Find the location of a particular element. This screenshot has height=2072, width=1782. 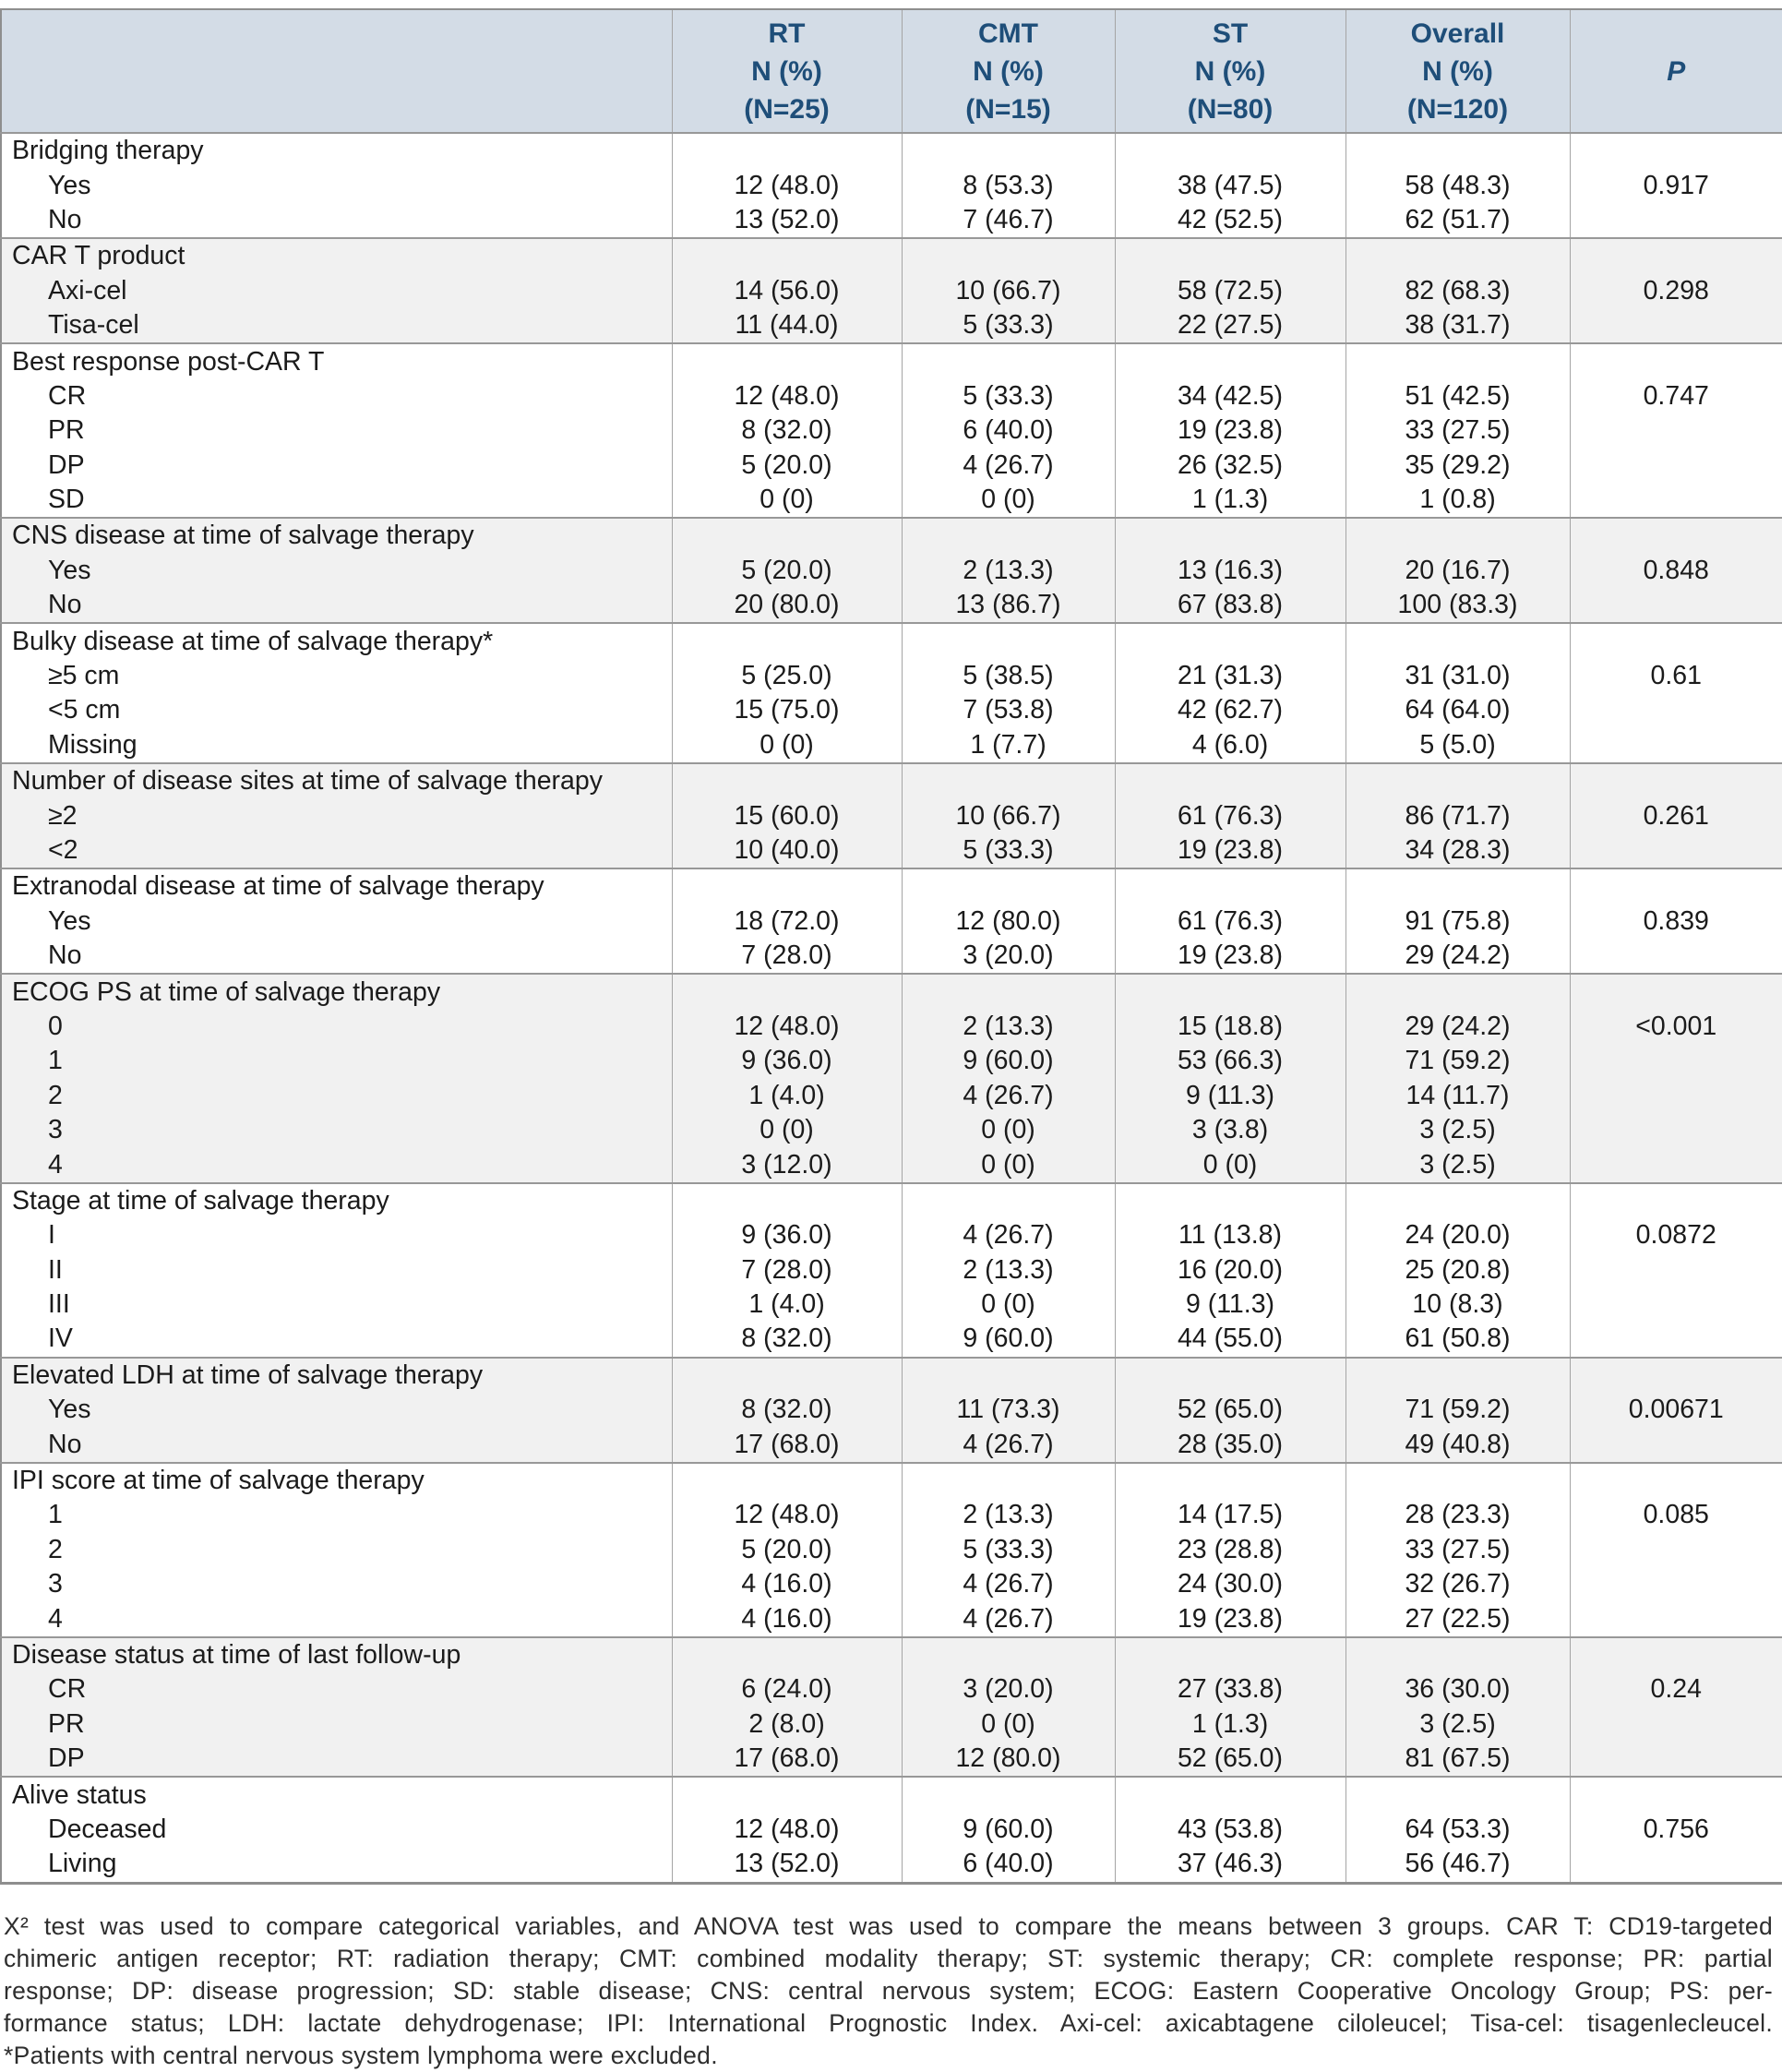

section-label: Elevated LDH at time of salvage therapy is located at coordinates (336, 1375).